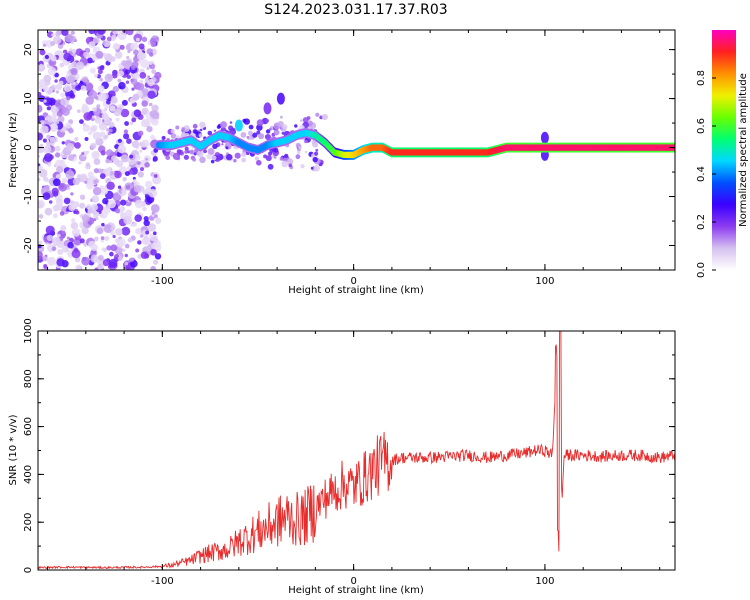  I want to click on y-tick-label: -10, so click(28, 196).